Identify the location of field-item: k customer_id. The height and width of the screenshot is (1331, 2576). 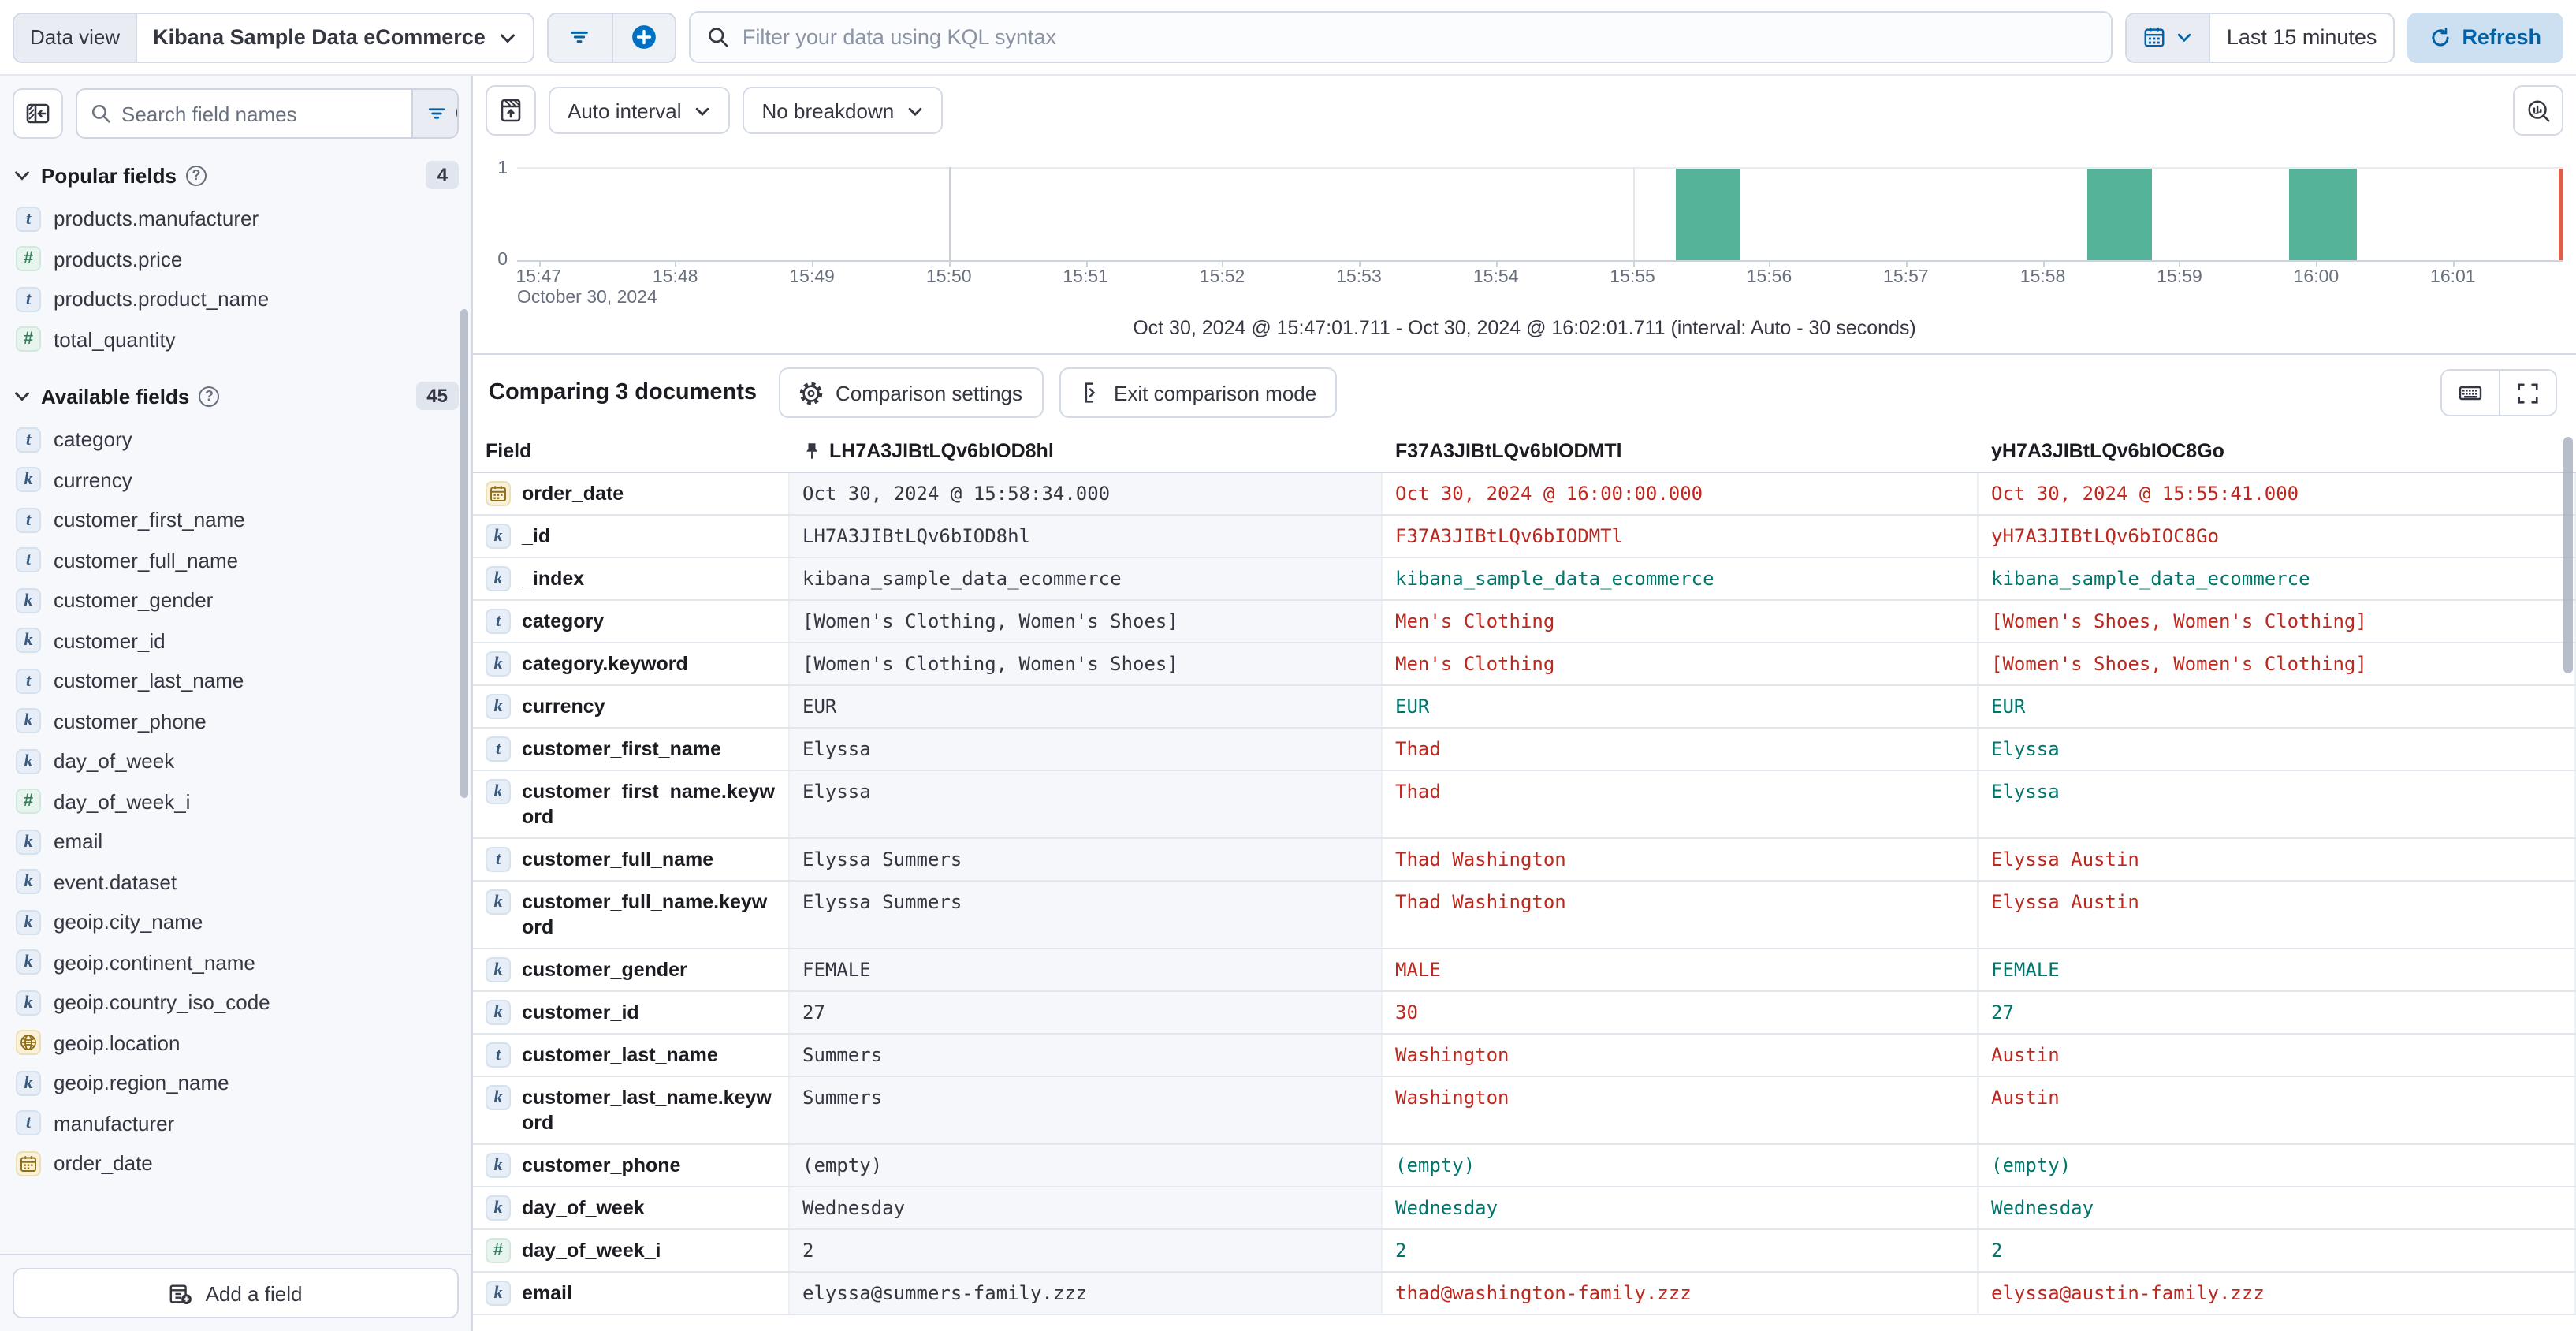
(235, 641).